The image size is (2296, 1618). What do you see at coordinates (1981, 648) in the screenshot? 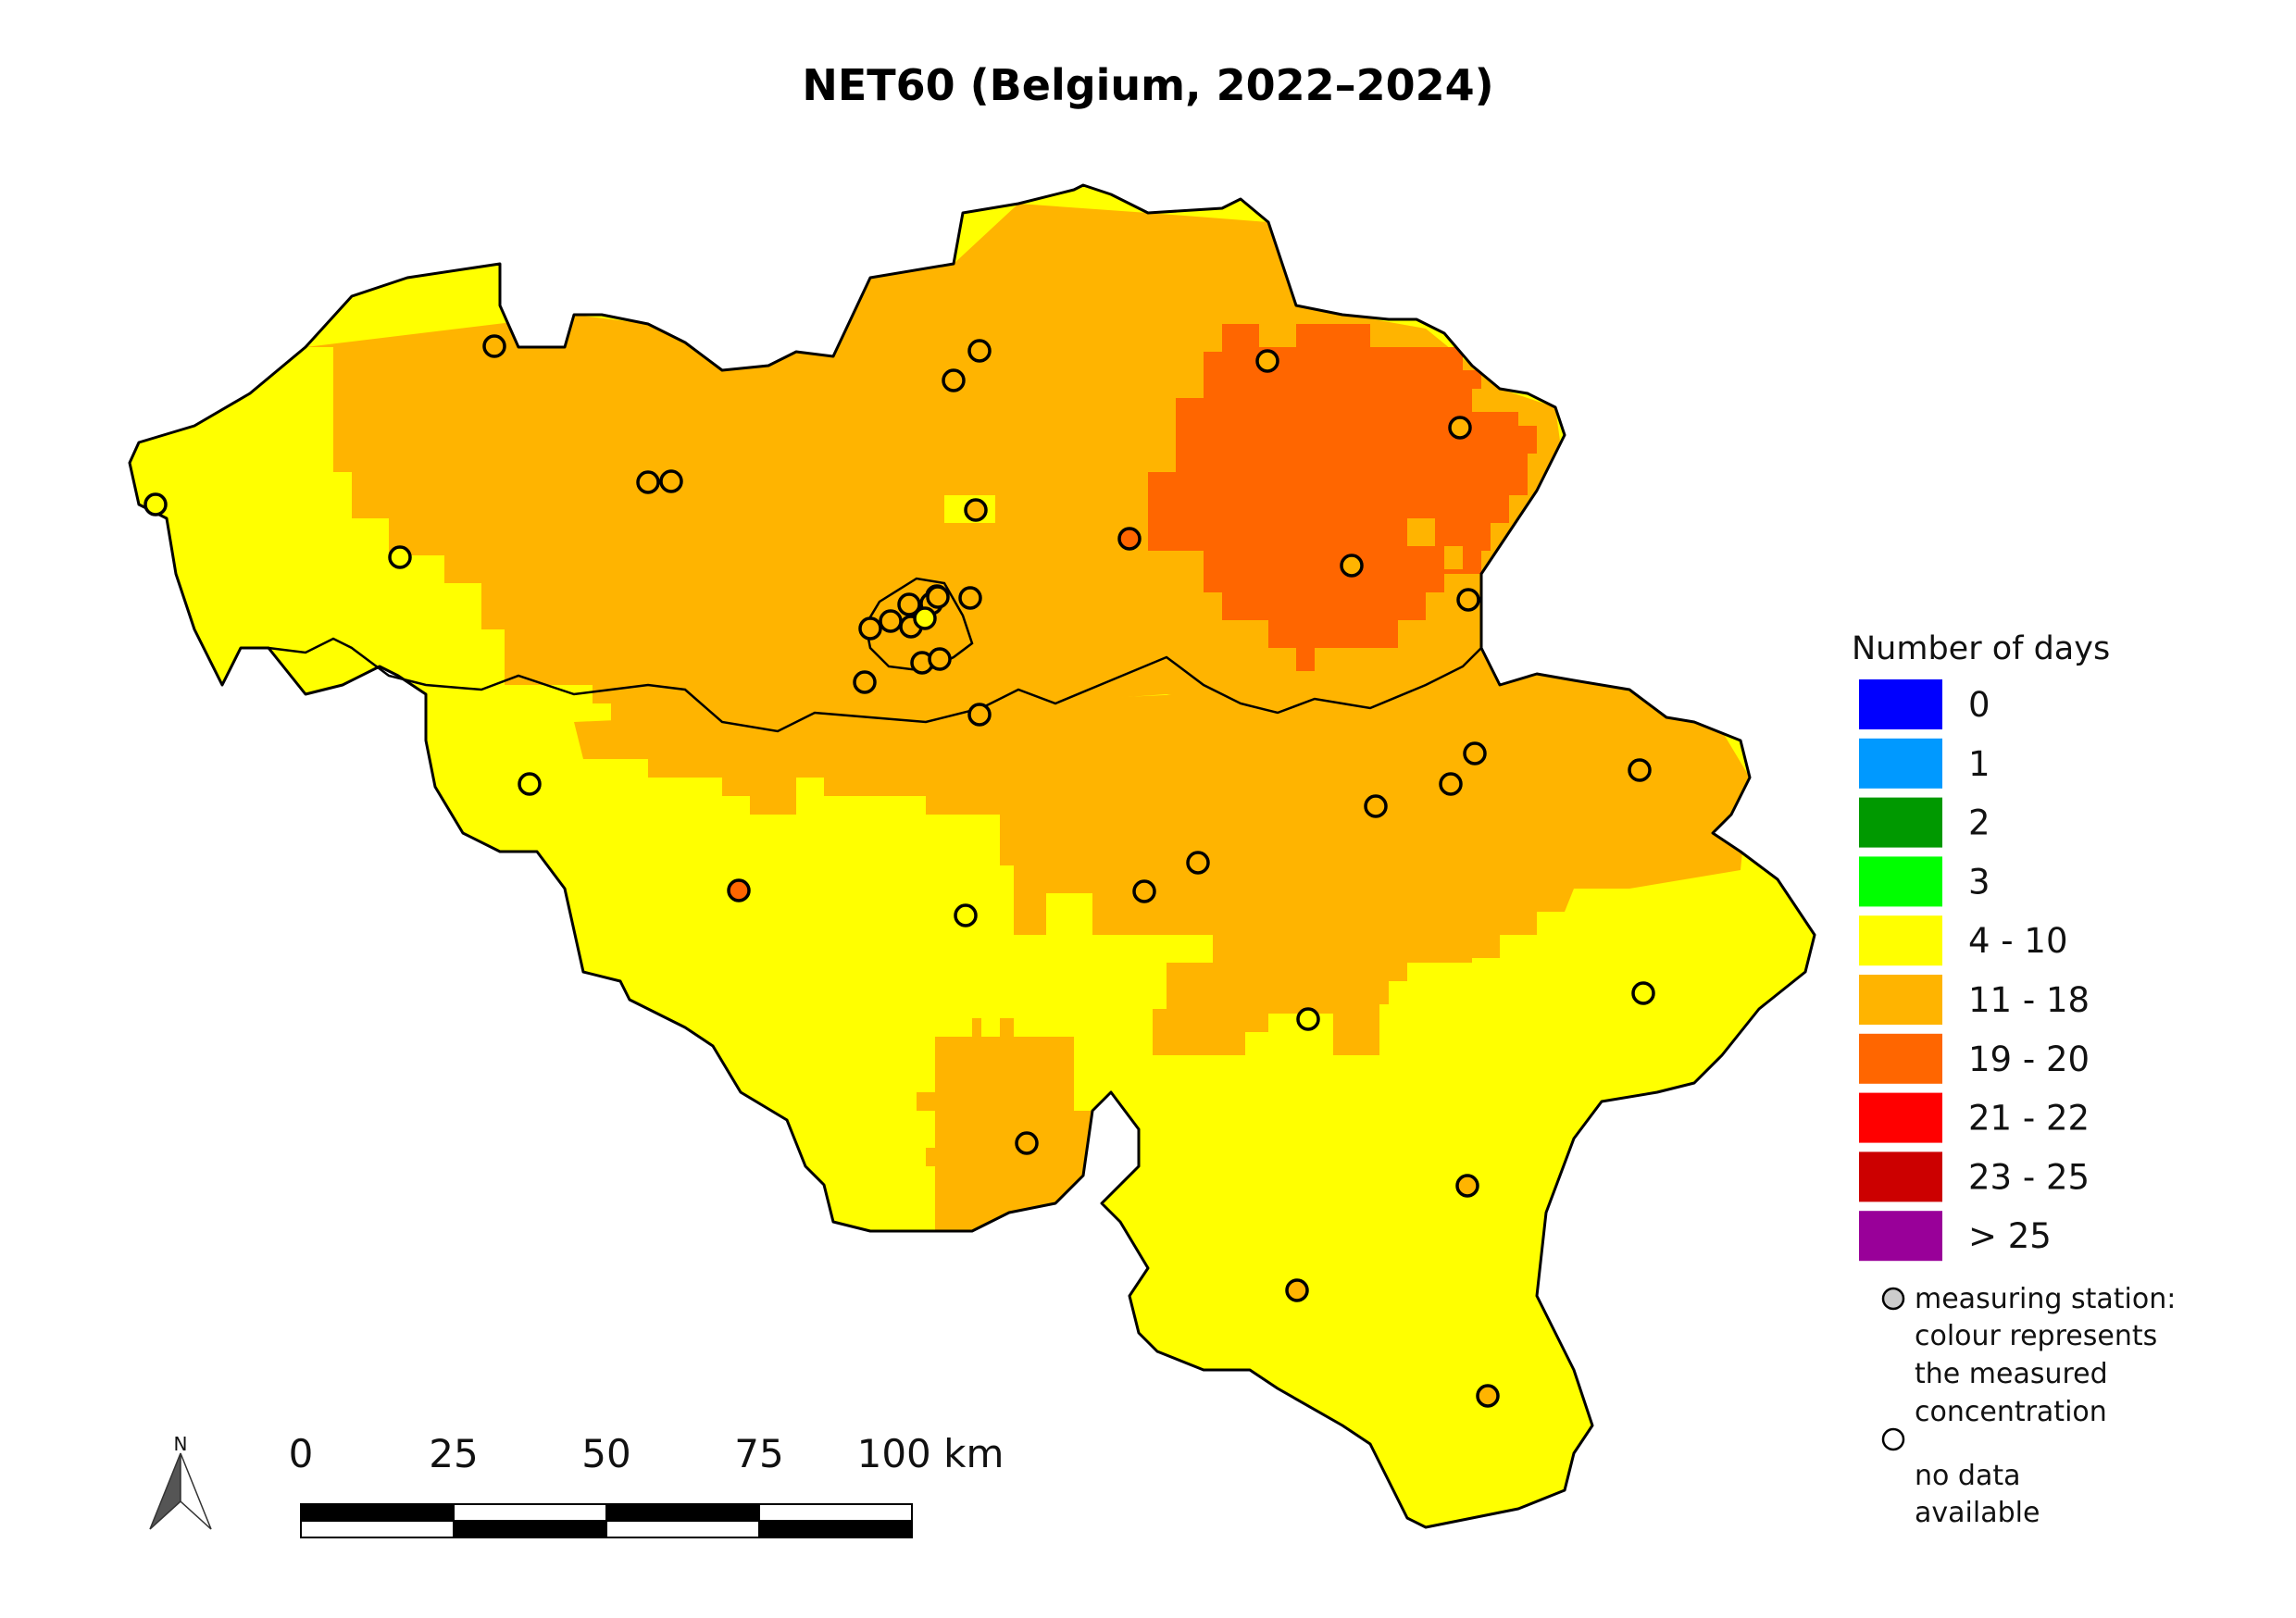
I see `legend-title: Number of days` at bounding box center [1981, 648].